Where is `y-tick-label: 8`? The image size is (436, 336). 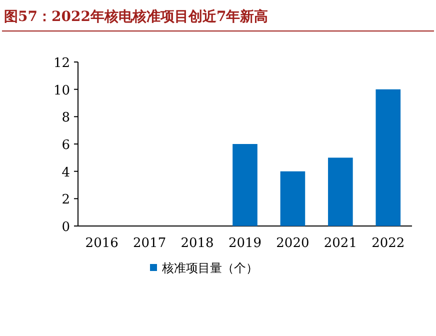 y-tick-label: 8 is located at coordinates (66, 118).